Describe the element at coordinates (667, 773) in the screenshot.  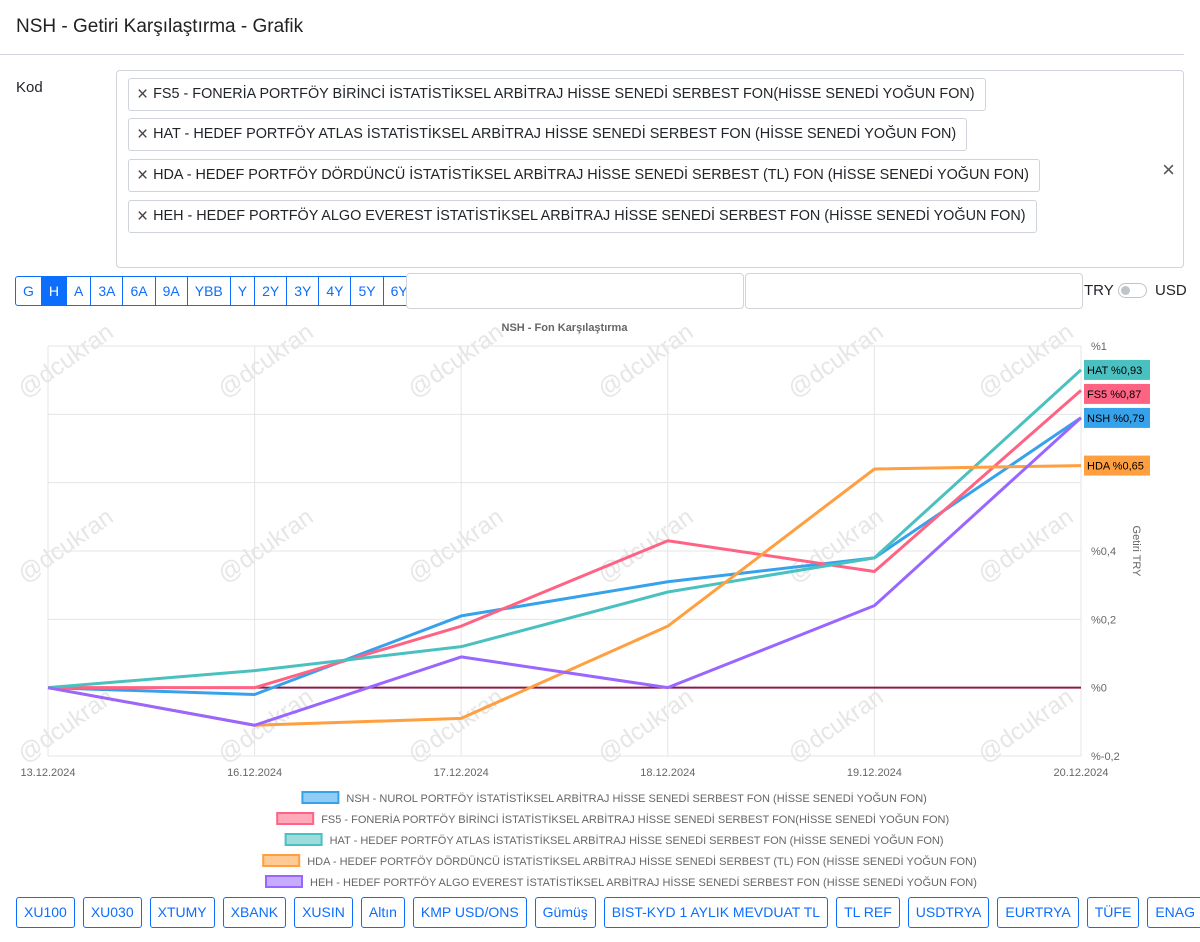
I see `x-tick-label: 18.12.2024` at that location.